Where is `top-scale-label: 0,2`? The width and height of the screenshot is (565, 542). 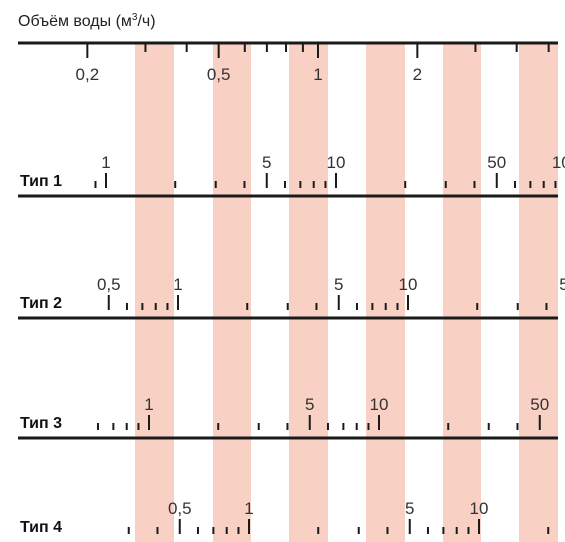
top-scale-label: 0,2 is located at coordinates (88, 74).